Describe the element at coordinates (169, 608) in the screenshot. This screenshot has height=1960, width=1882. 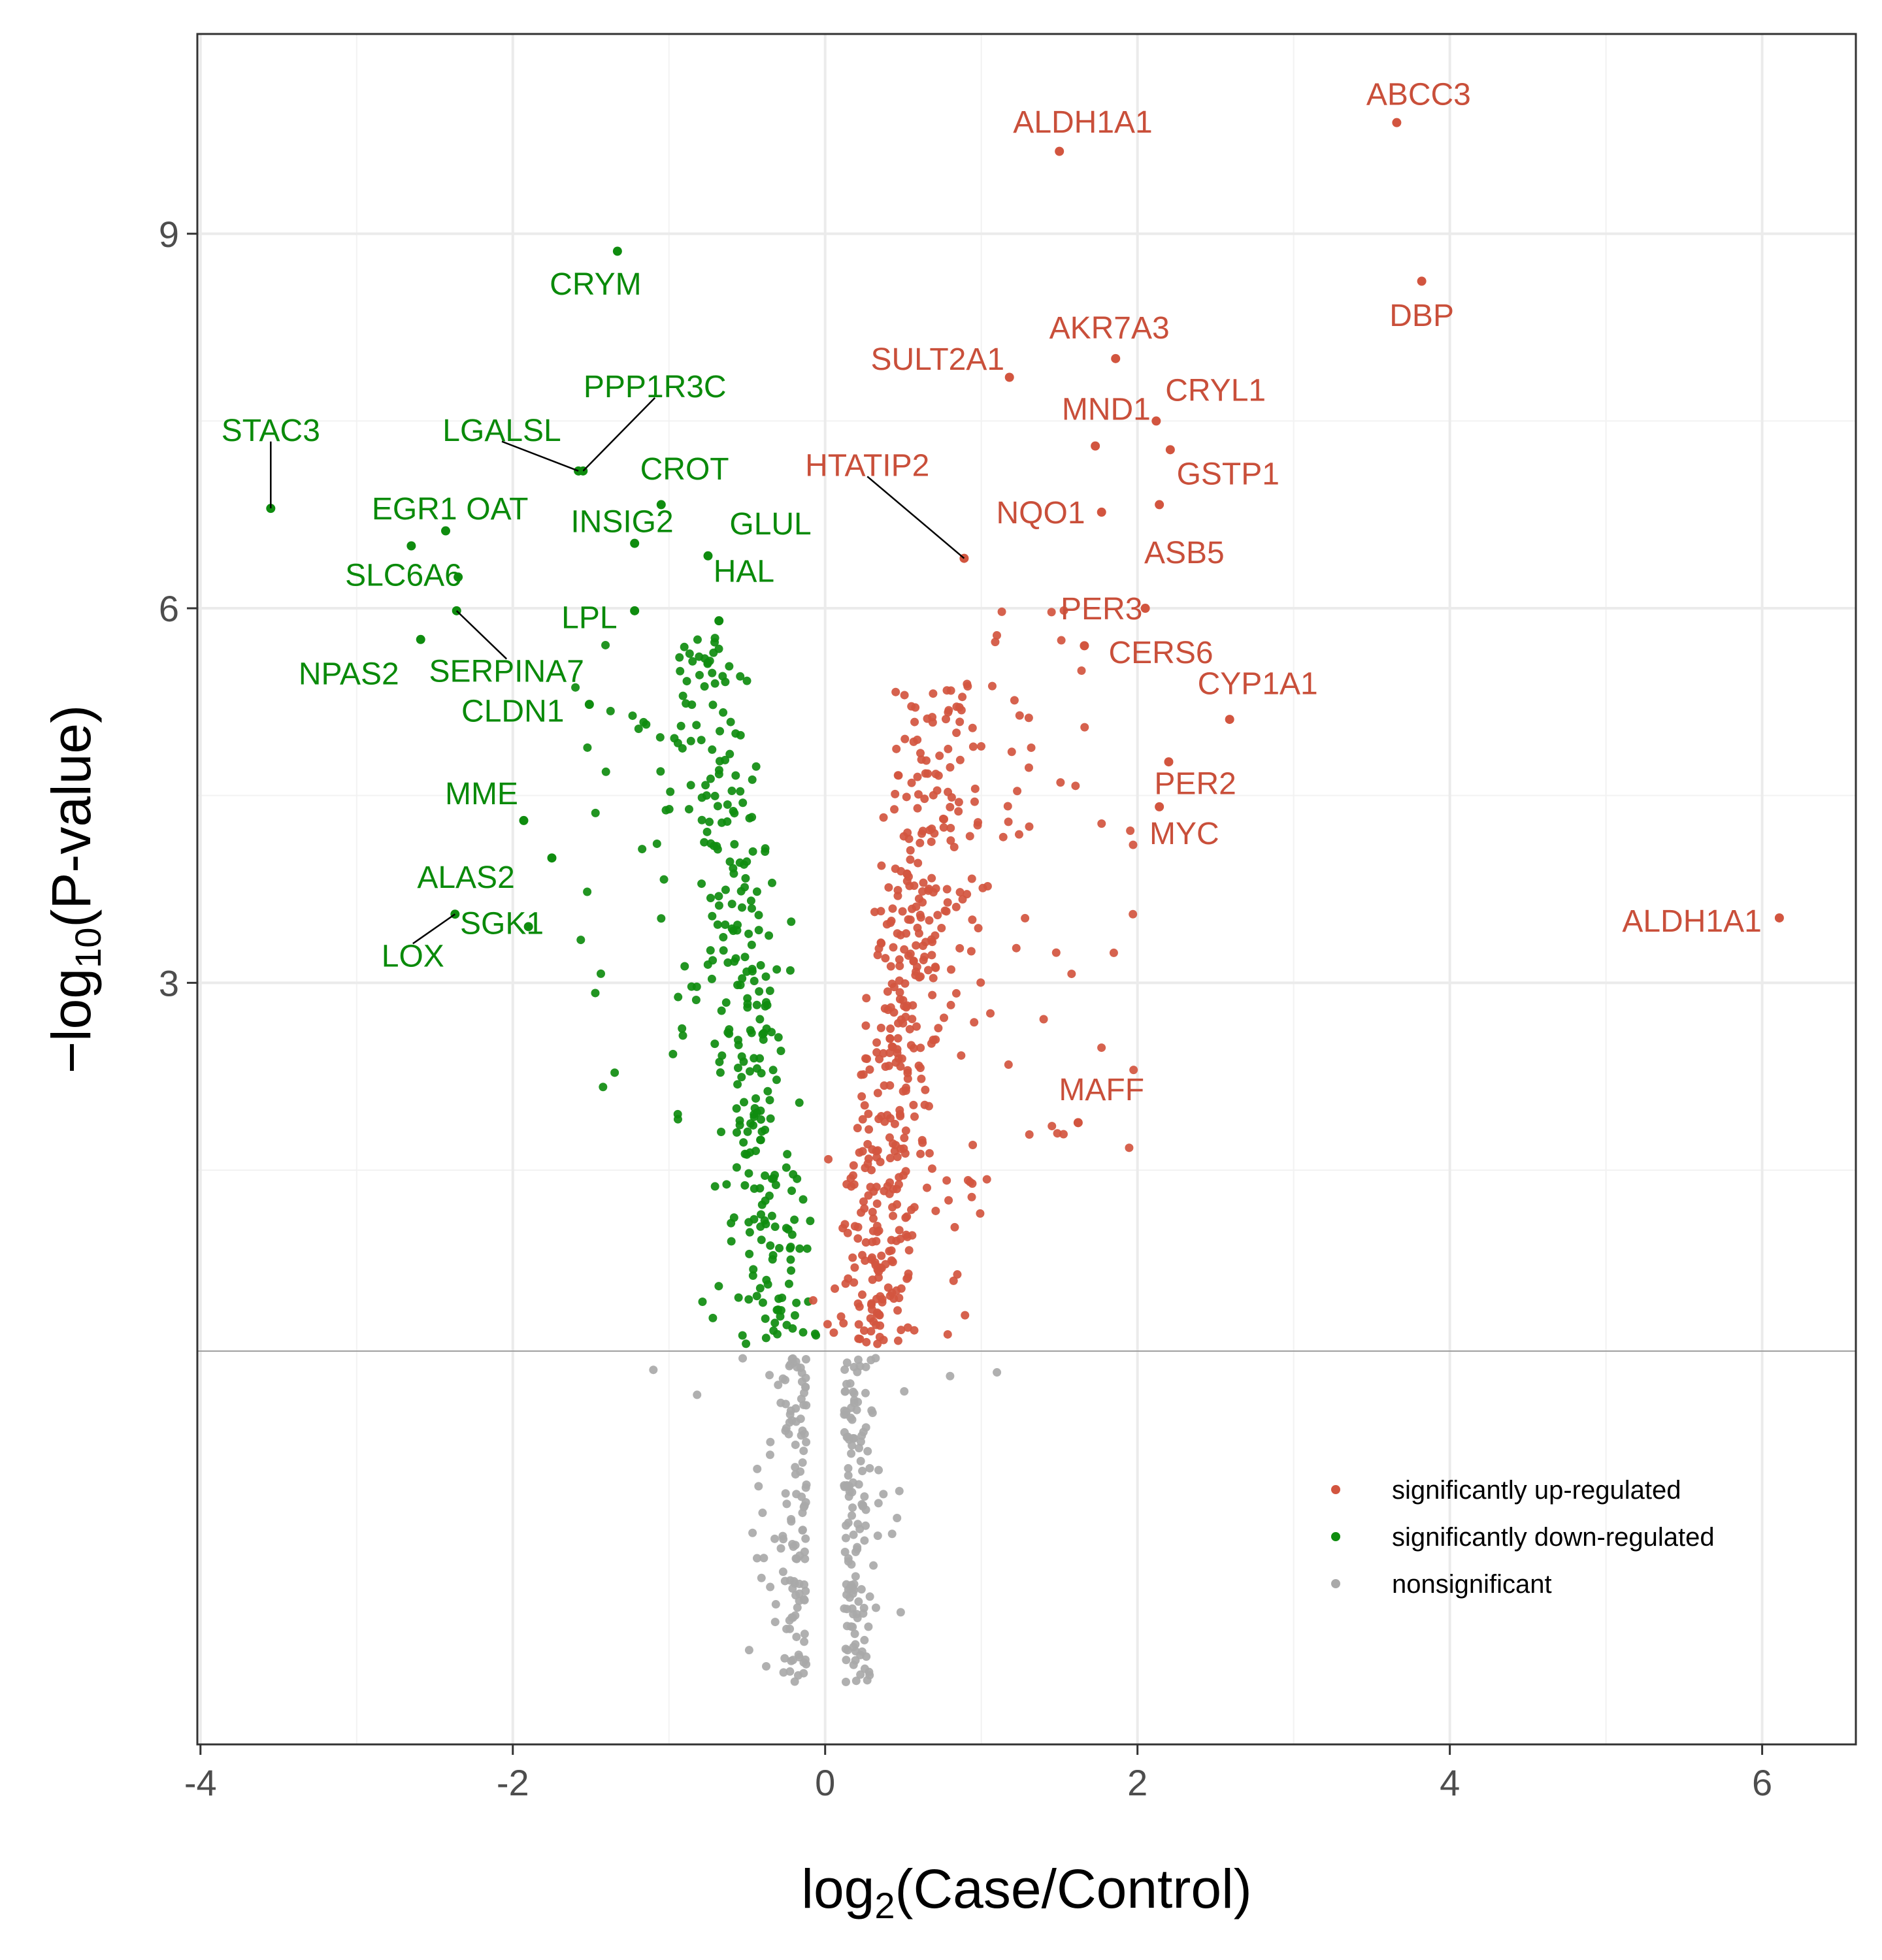
I see `y-tick-label: 6` at that location.